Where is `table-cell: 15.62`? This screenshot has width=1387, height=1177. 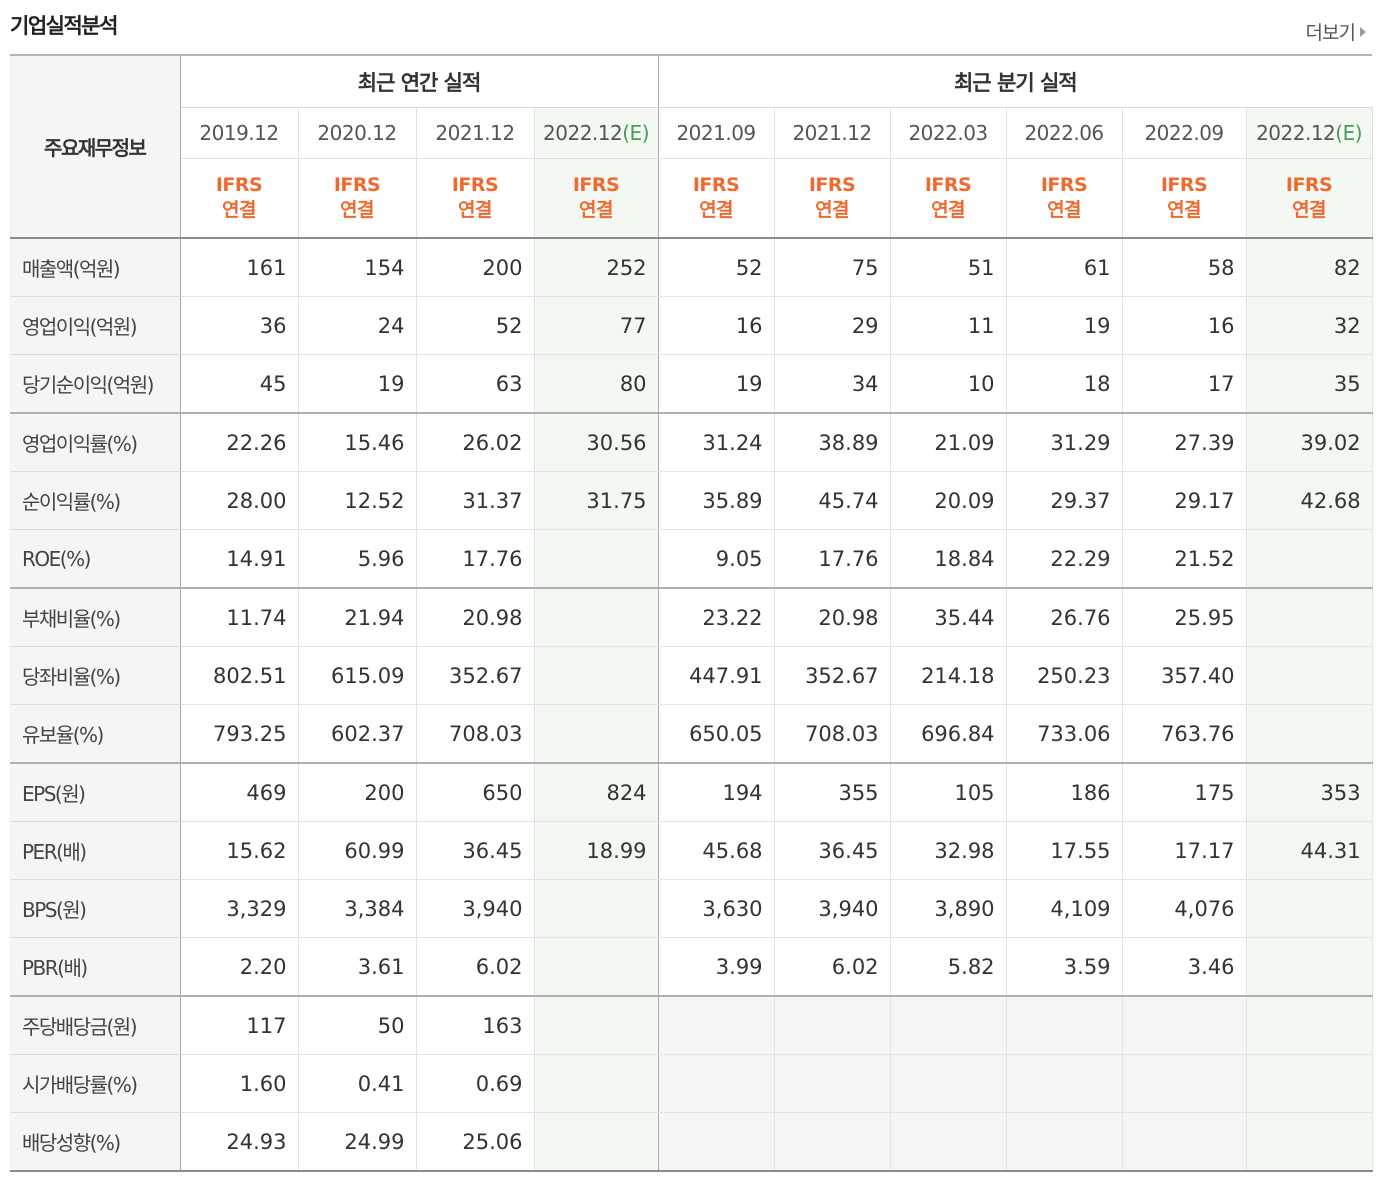
table-cell: 15.62 is located at coordinates (239, 850).